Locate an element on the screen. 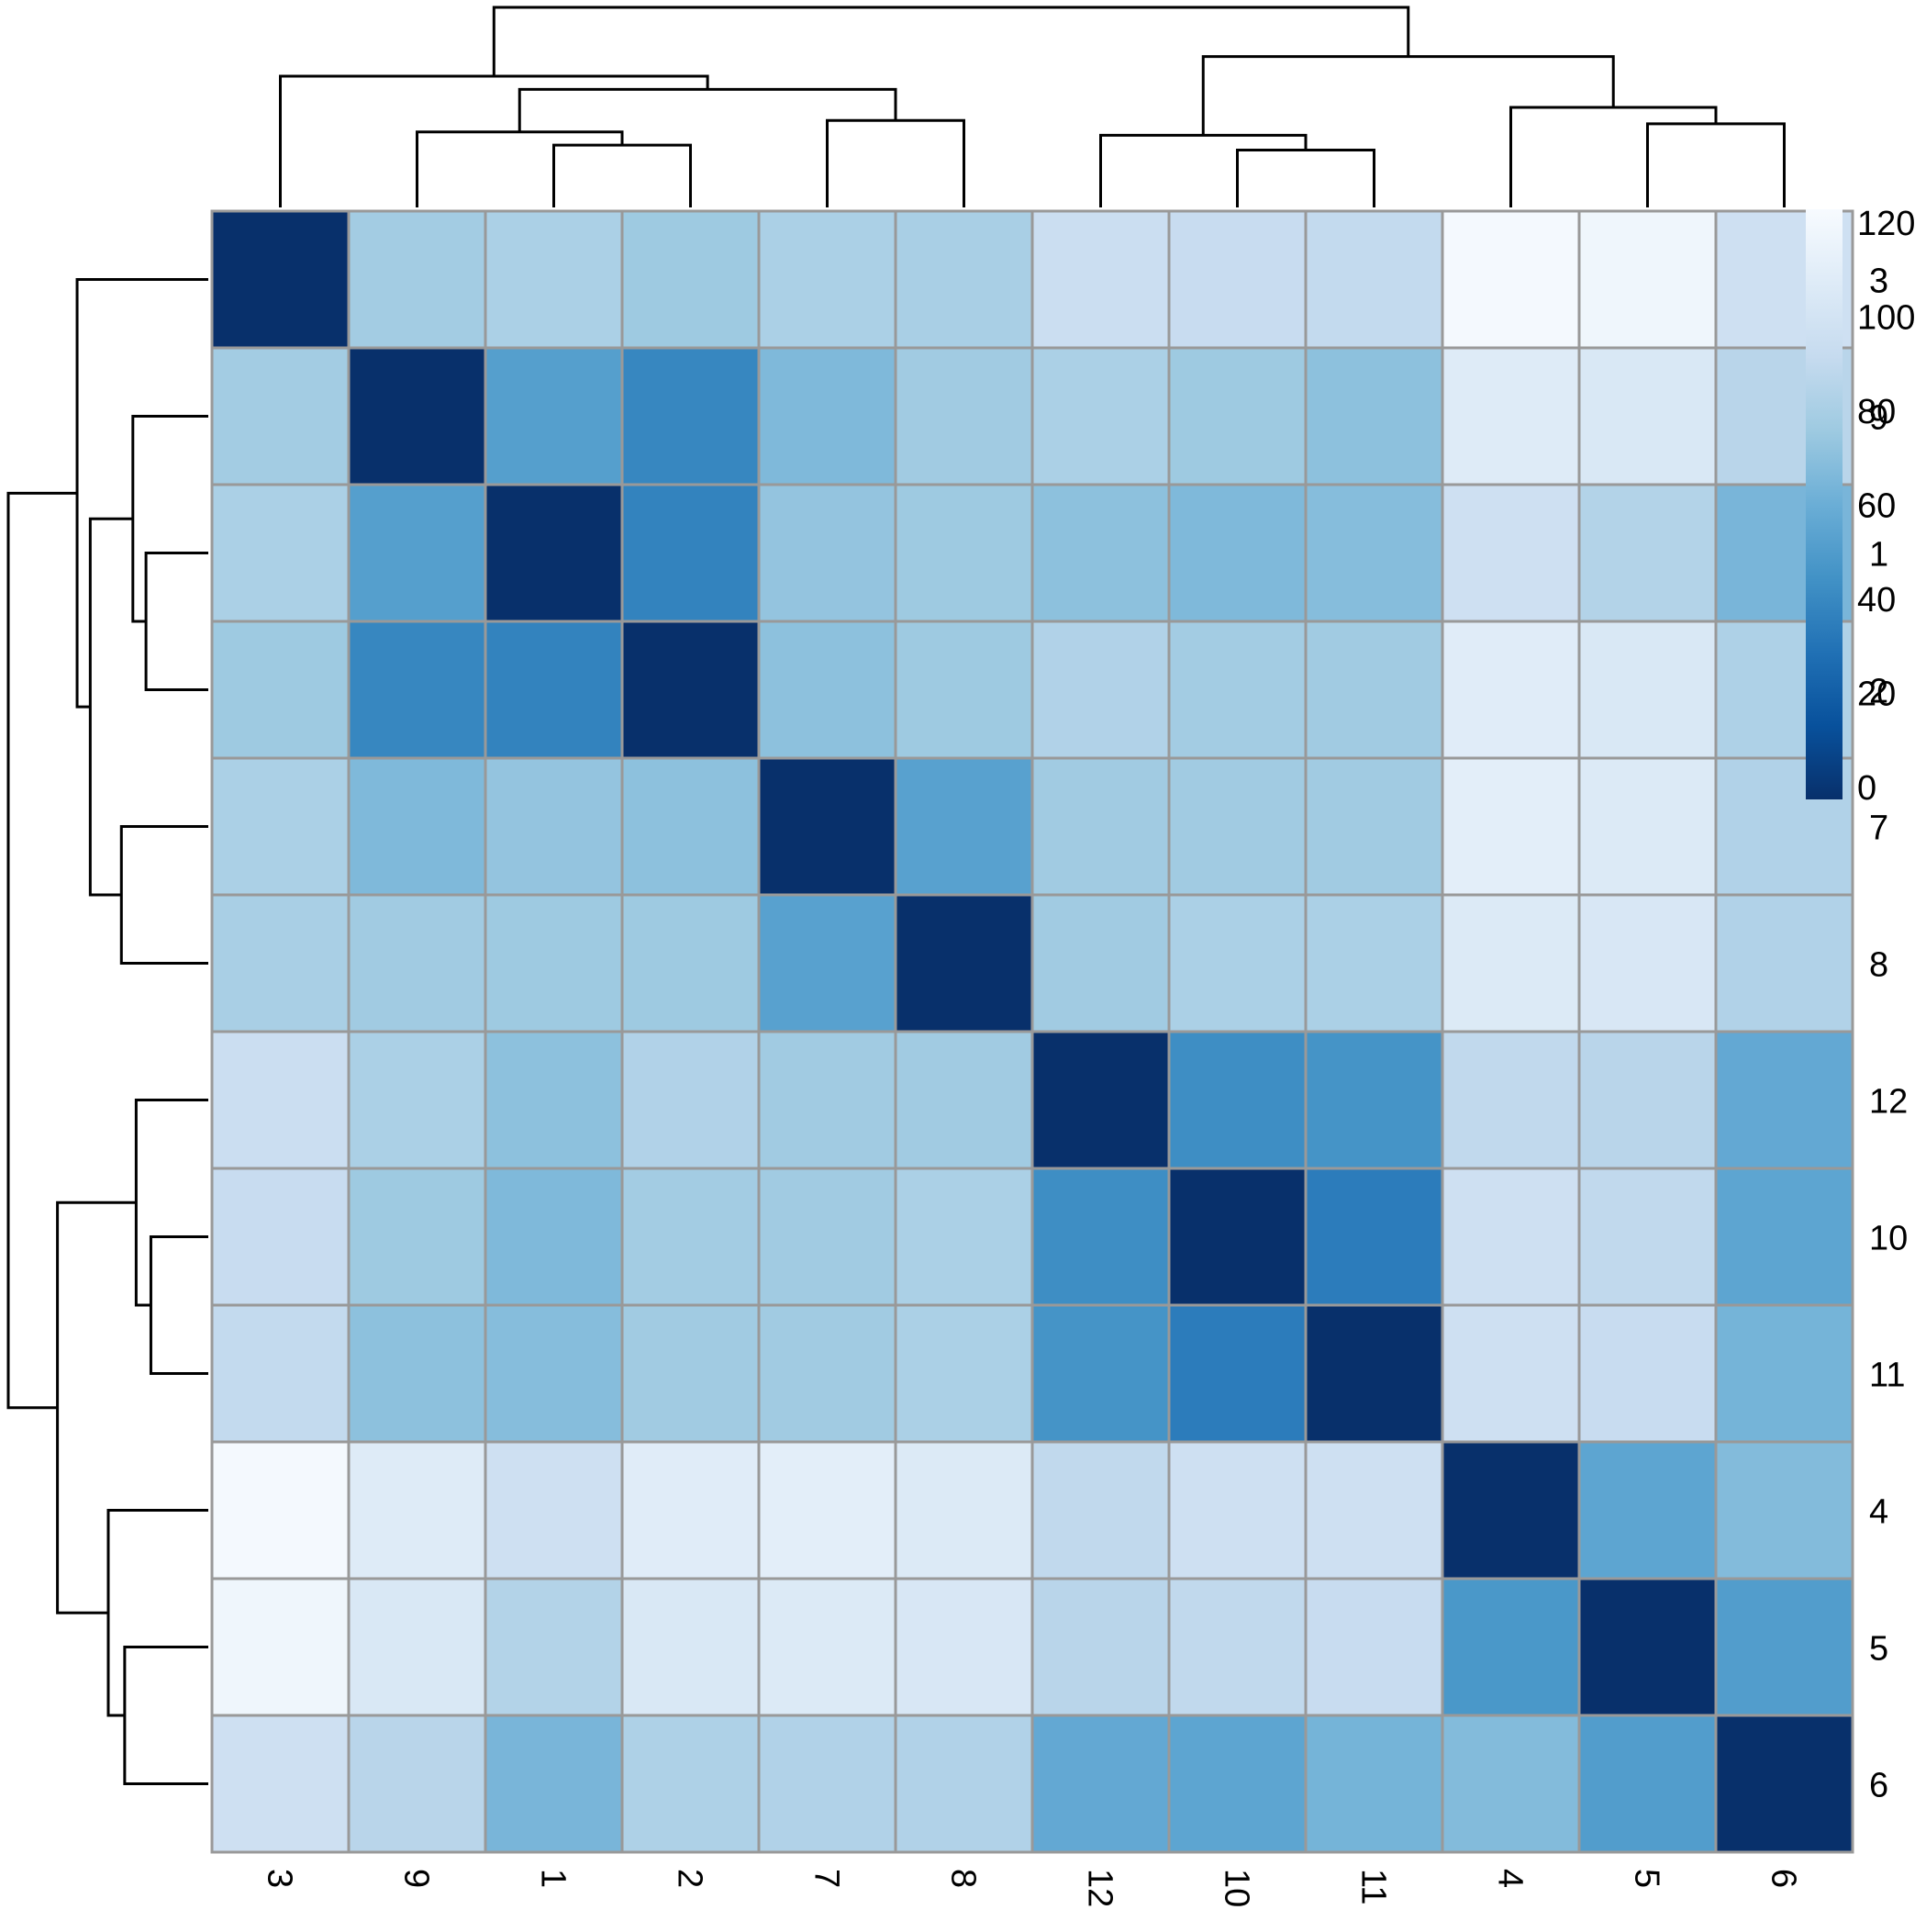  heatmap-cell-r11-c11 is located at coordinates (1374, 1374).